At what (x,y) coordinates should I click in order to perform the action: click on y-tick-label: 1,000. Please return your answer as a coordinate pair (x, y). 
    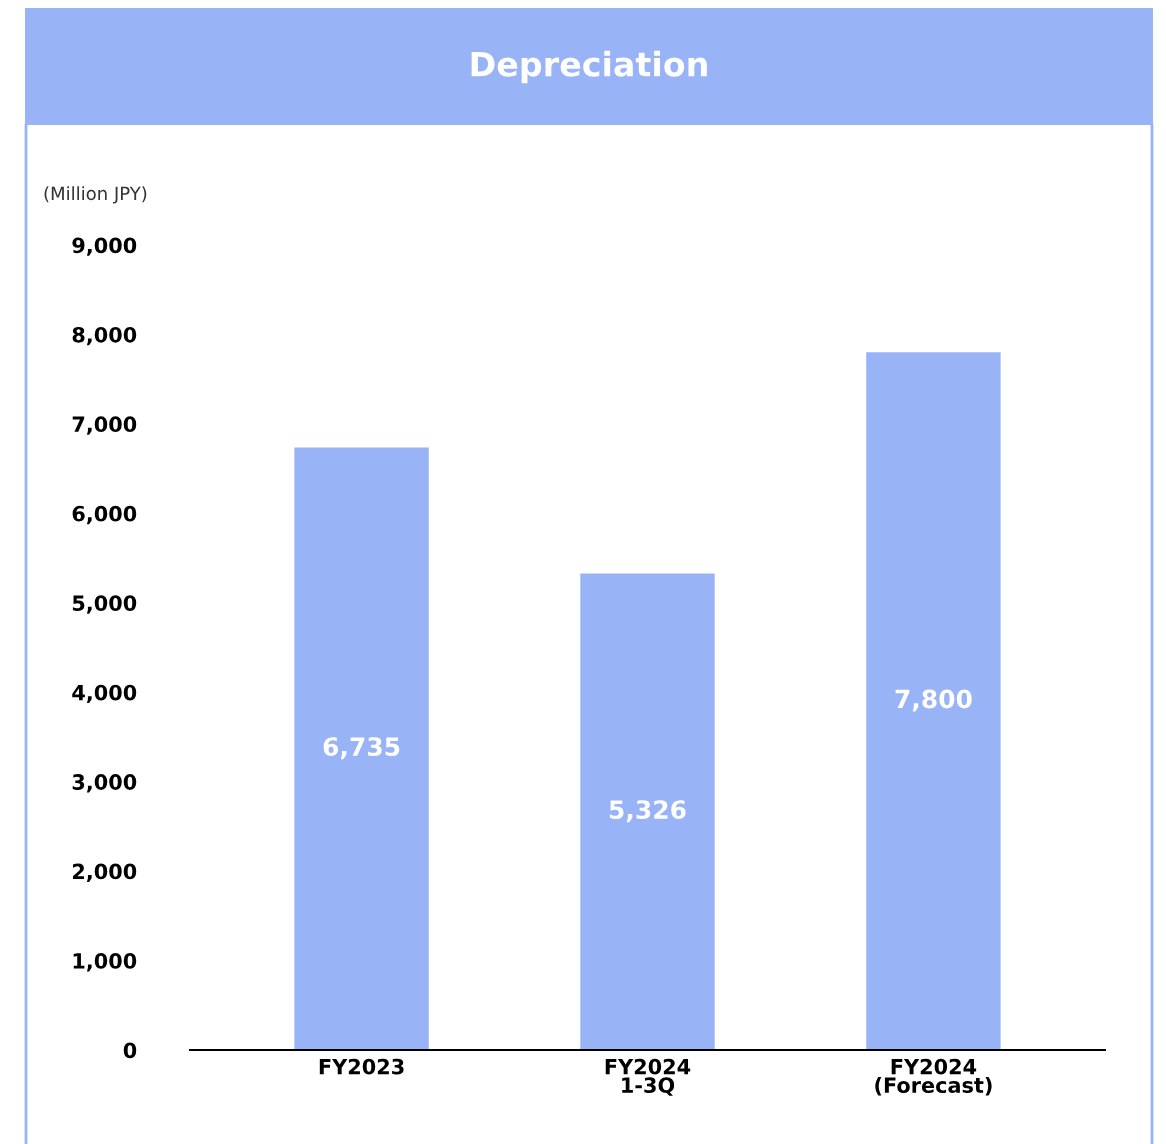
    Looking at the image, I should click on (105, 962).